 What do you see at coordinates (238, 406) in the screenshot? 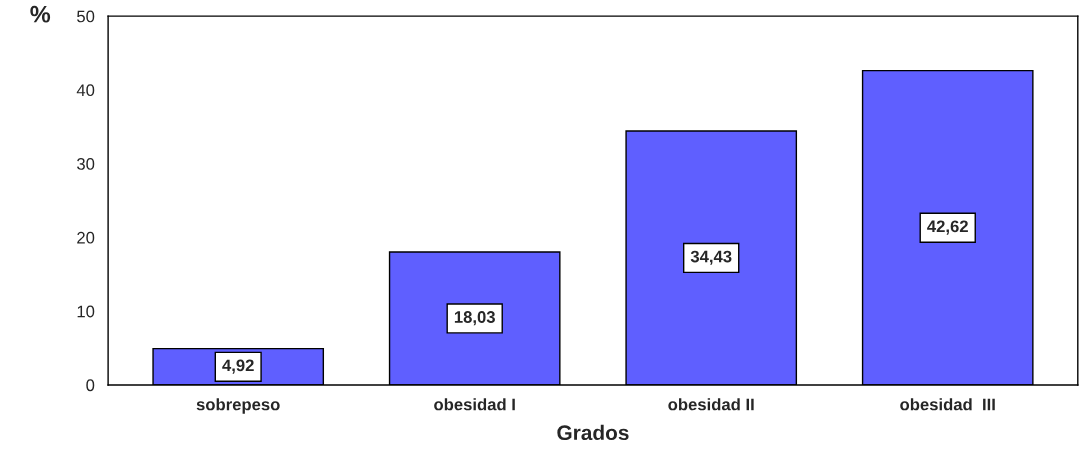
I see `x-tick-label: sobrepeso` at bounding box center [238, 406].